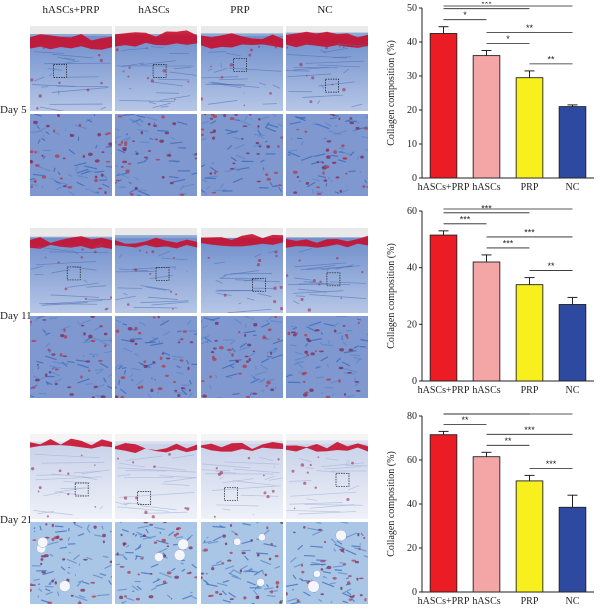  Describe the element at coordinates (156, 68) in the screenshot. I see `micrograph-hascs-day5-low` at that location.